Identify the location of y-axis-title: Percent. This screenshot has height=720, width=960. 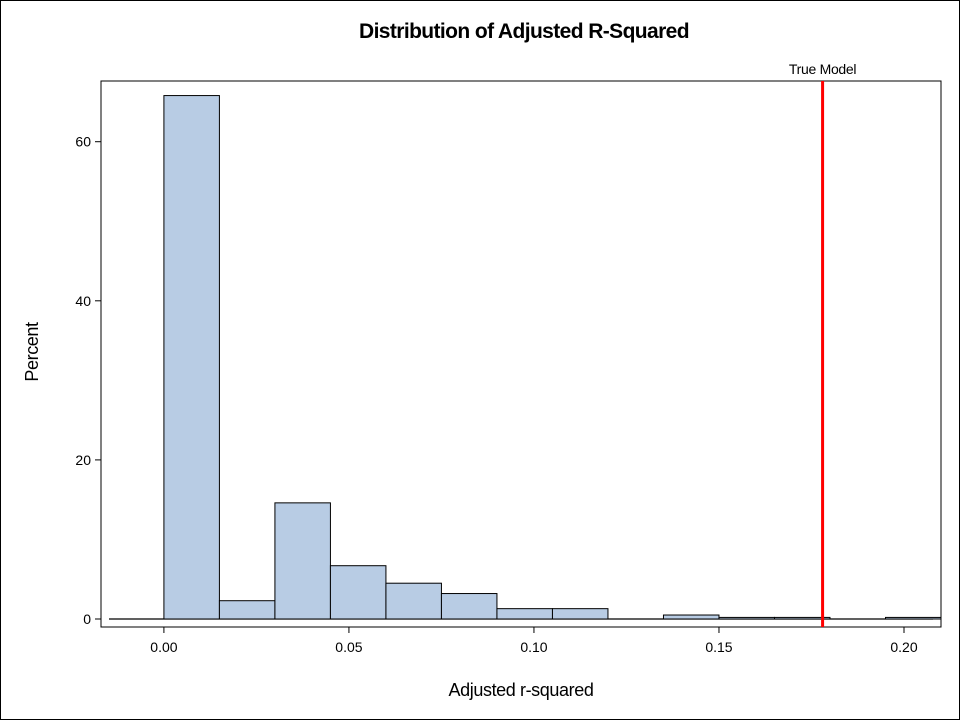
(32, 352).